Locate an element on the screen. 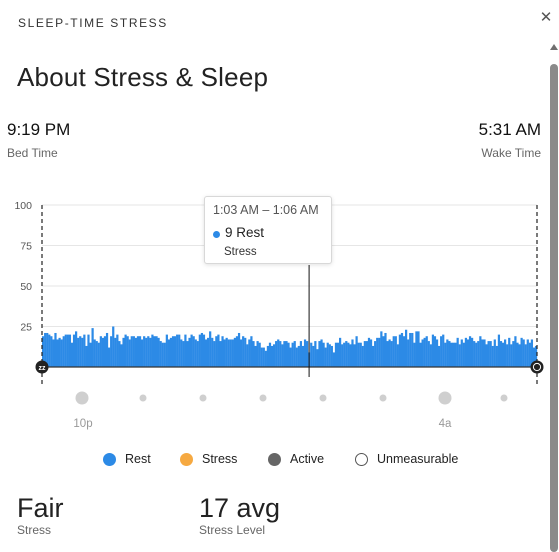  legend-active-label: Active is located at coordinates (307, 459).